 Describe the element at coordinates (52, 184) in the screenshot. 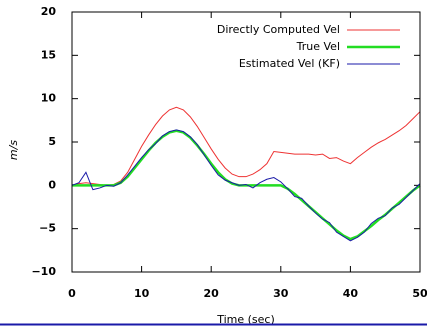

I see `y-tick-label: 0` at that location.